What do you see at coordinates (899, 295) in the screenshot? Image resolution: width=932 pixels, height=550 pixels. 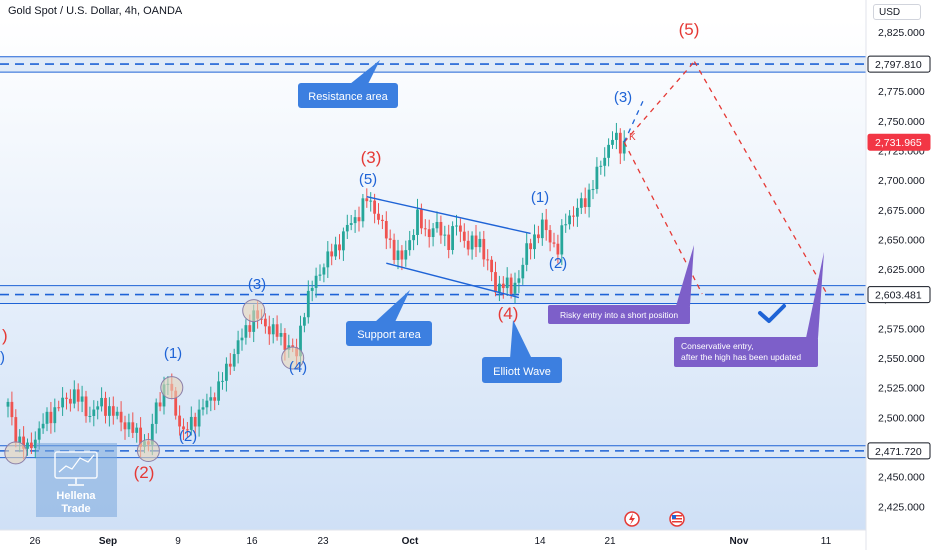 I see `price-tag-2: 2,603.481` at bounding box center [899, 295].